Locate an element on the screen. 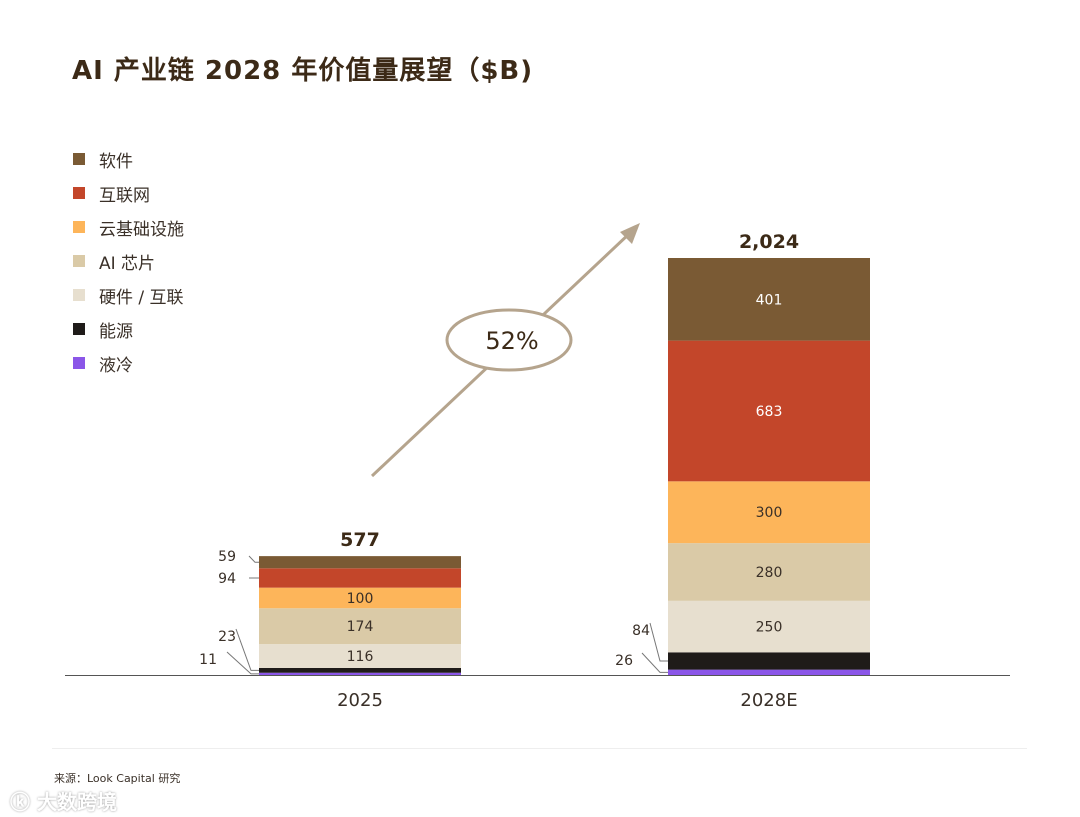 The image size is (1080, 817). watermark-logo: ⓚ 大数跨境 is located at coordinates (63, 802).